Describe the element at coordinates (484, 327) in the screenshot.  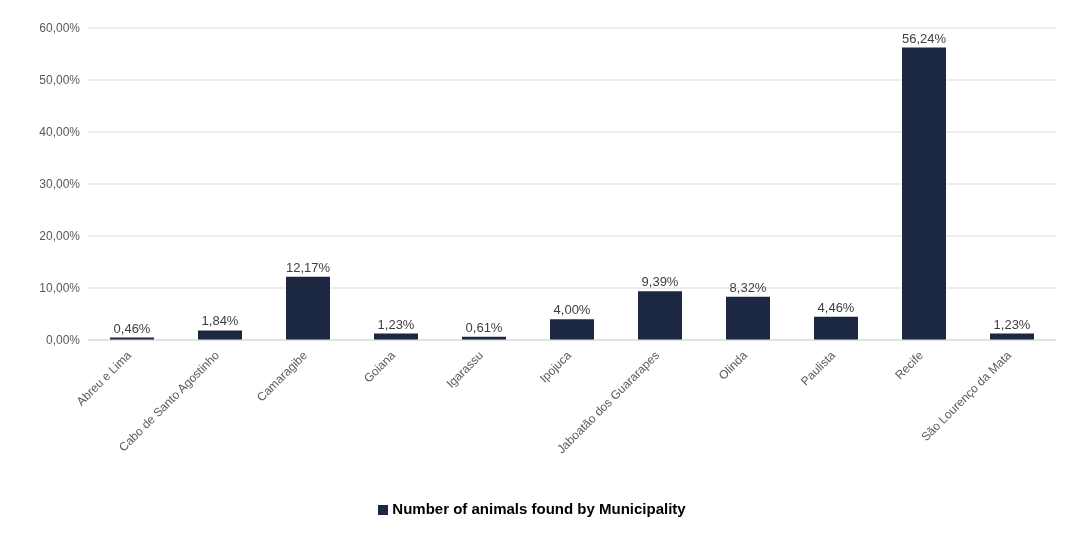
I see `data-label: 0,61%` at that location.